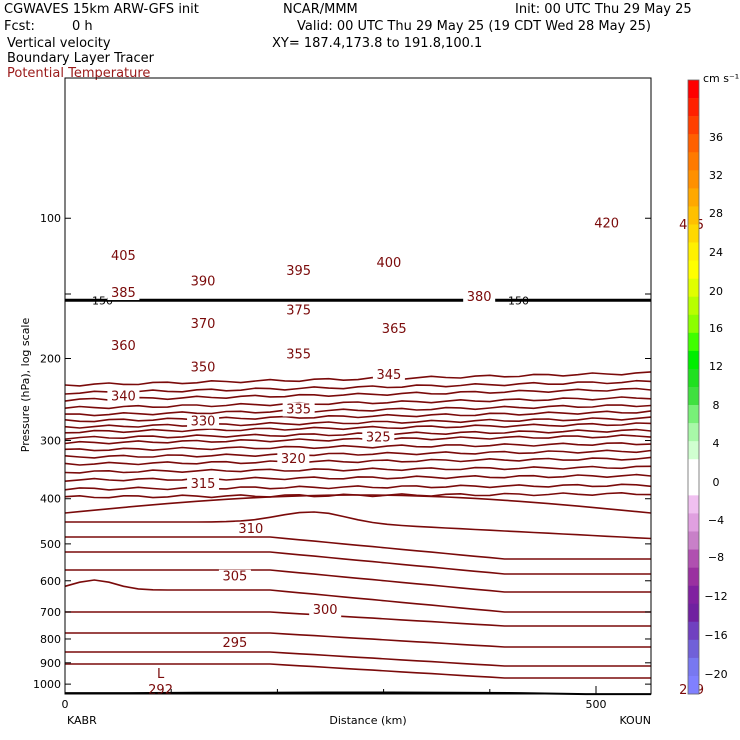  What do you see at coordinates (235, 643) in the screenshot?
I see `theta-label: 295` at bounding box center [235, 643].